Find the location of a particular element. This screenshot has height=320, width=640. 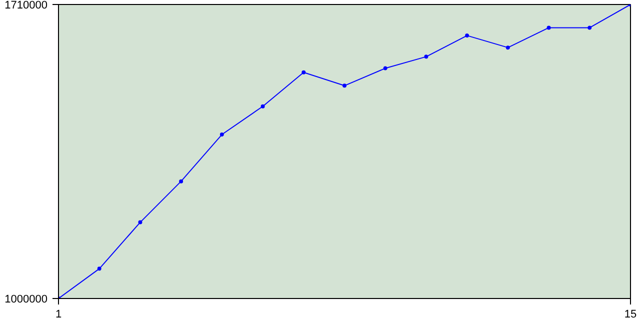

y-tick-label: 1710000 is located at coordinates (26, 6).